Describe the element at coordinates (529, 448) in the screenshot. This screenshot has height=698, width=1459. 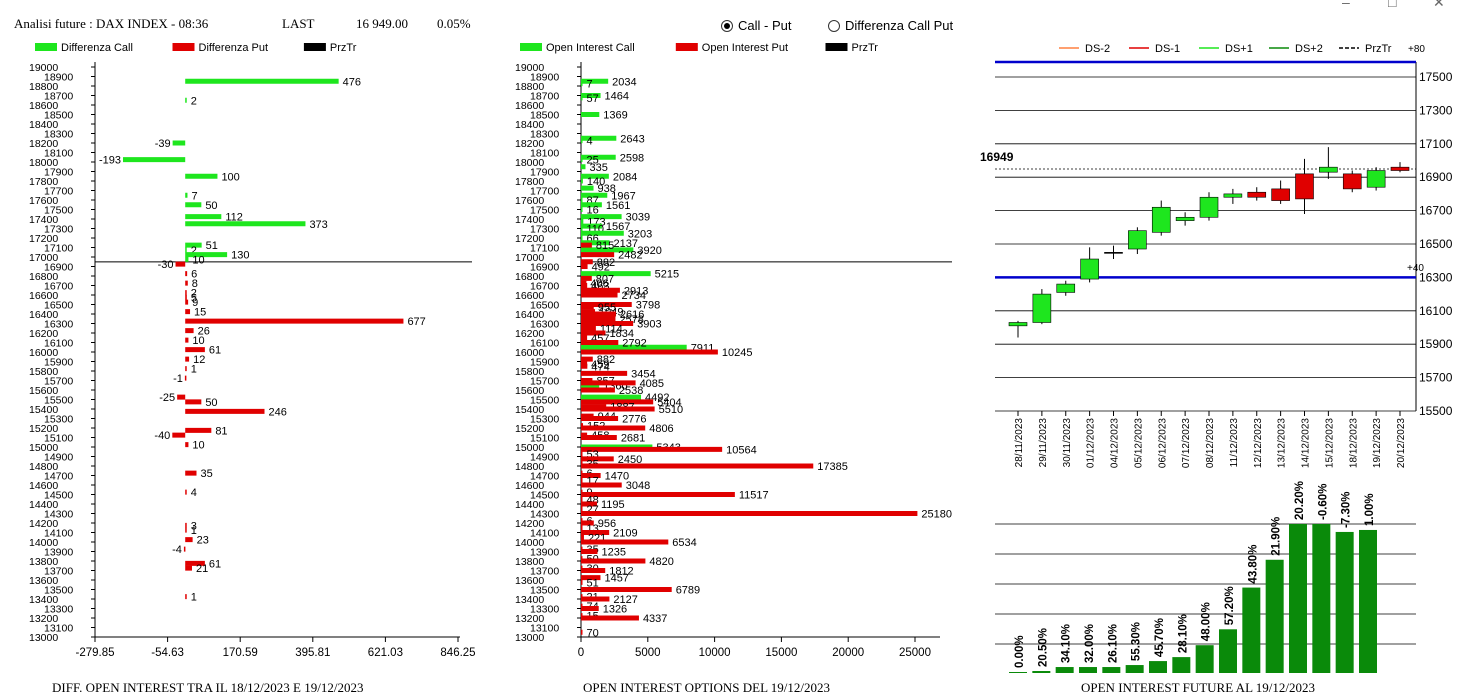
I see `p2-strike-label: 15000` at that location.